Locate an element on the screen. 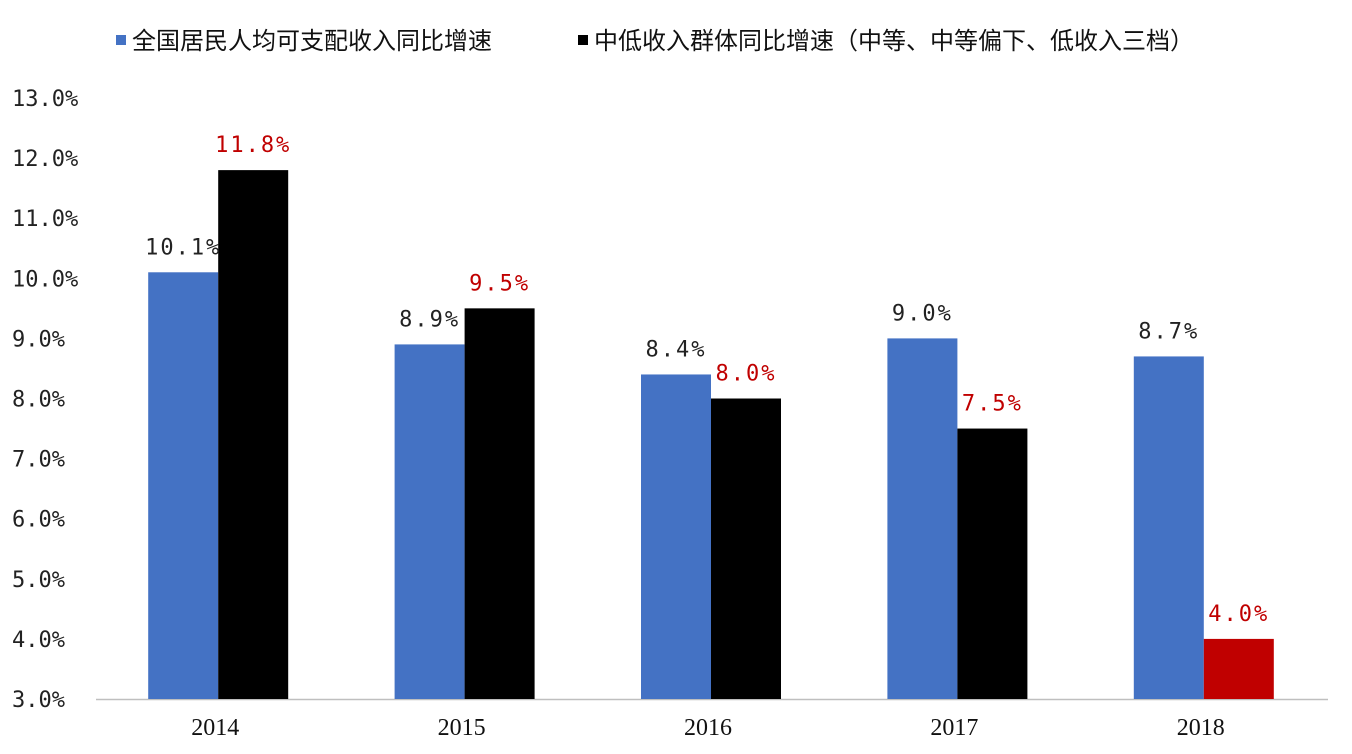 This screenshot has height=754, width=1352. legend-label: 中低收入群体同比增速（中等、中等偏下、低收入三档） is located at coordinates (894, 41).